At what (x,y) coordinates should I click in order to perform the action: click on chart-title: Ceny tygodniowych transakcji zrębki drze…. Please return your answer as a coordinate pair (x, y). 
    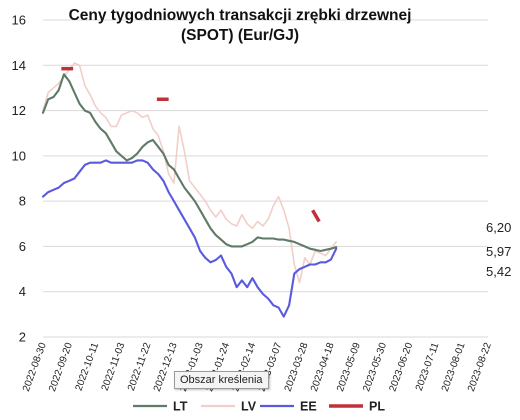
    Looking at the image, I should click on (240, 25).